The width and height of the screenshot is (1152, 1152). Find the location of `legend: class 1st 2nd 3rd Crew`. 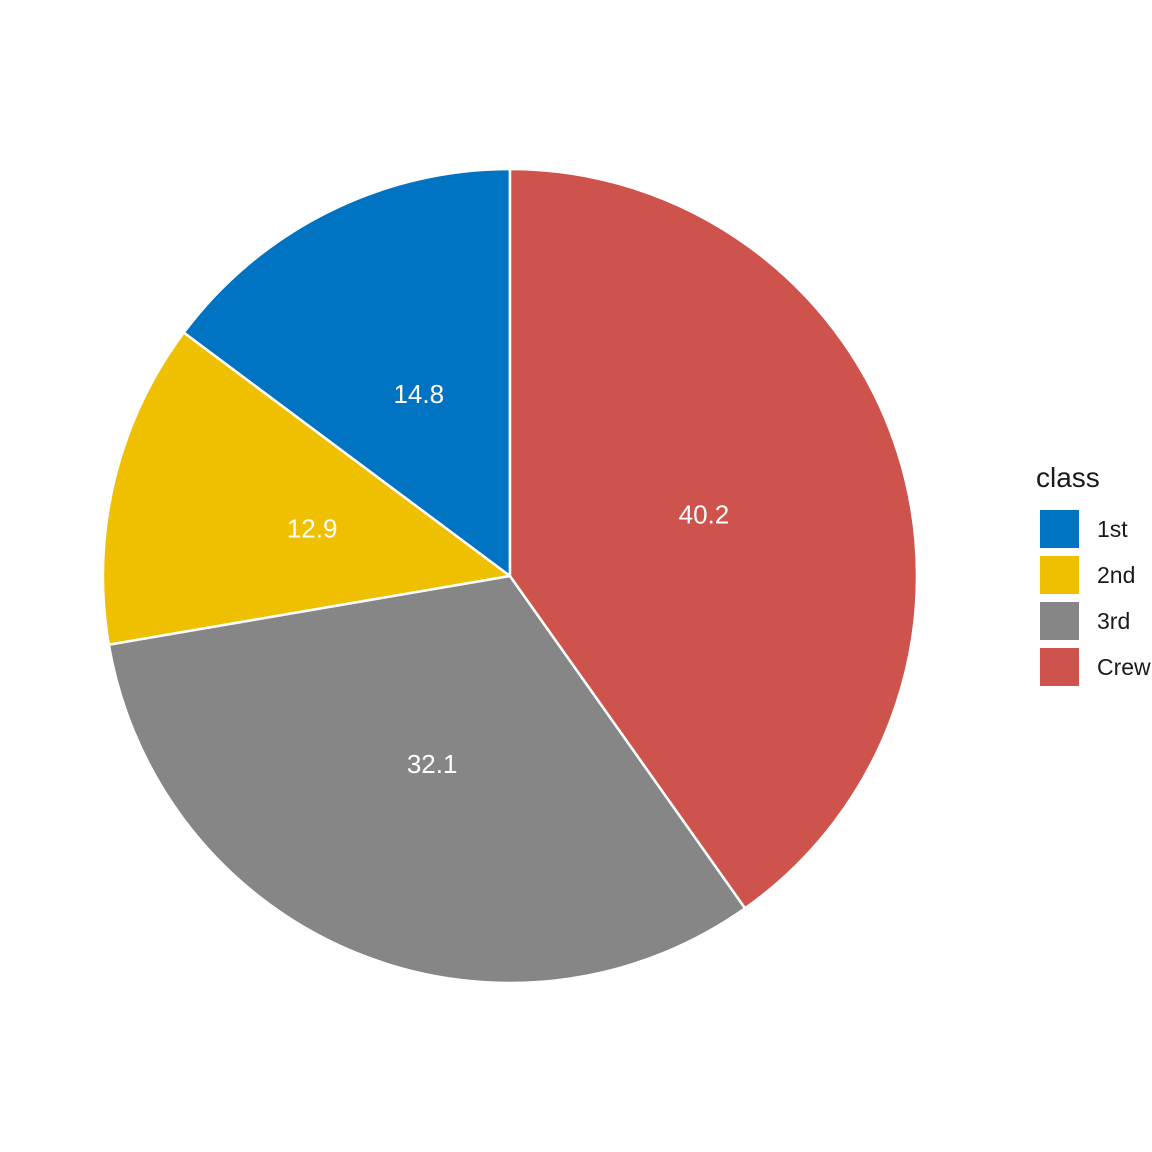

legend: class 1st 2nd 3rd Crew is located at coordinates (1093, 574).